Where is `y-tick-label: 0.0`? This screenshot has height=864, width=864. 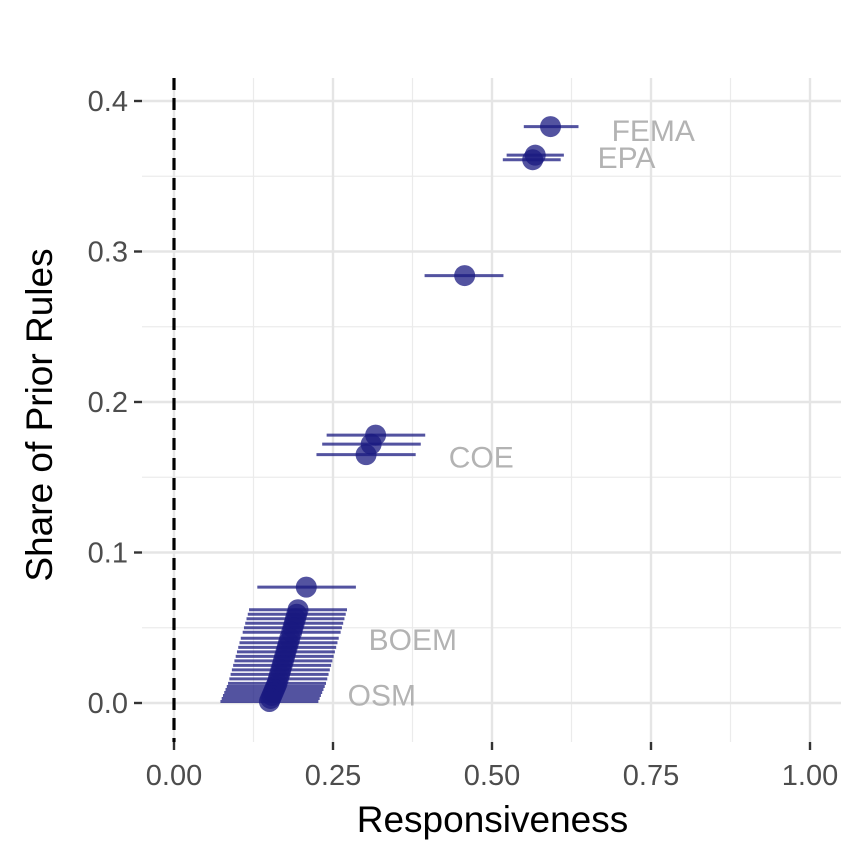
y-tick-label: 0.0 is located at coordinates (108, 704).